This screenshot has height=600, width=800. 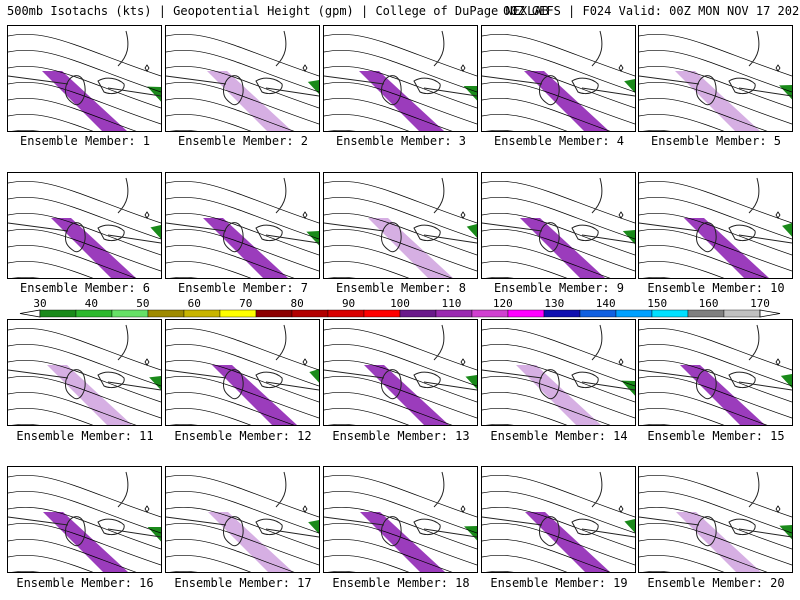 I want to click on legend-tick: 170, so click(x=760, y=303).